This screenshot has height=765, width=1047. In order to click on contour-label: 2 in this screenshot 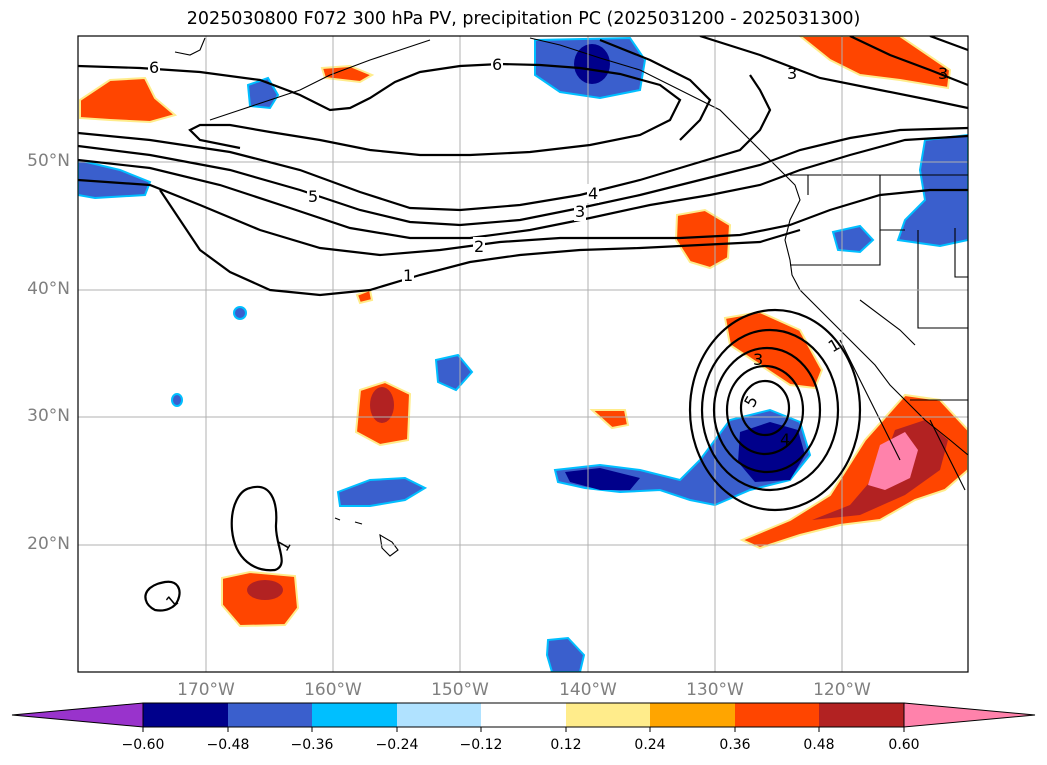, I will do `click(479, 246)`.